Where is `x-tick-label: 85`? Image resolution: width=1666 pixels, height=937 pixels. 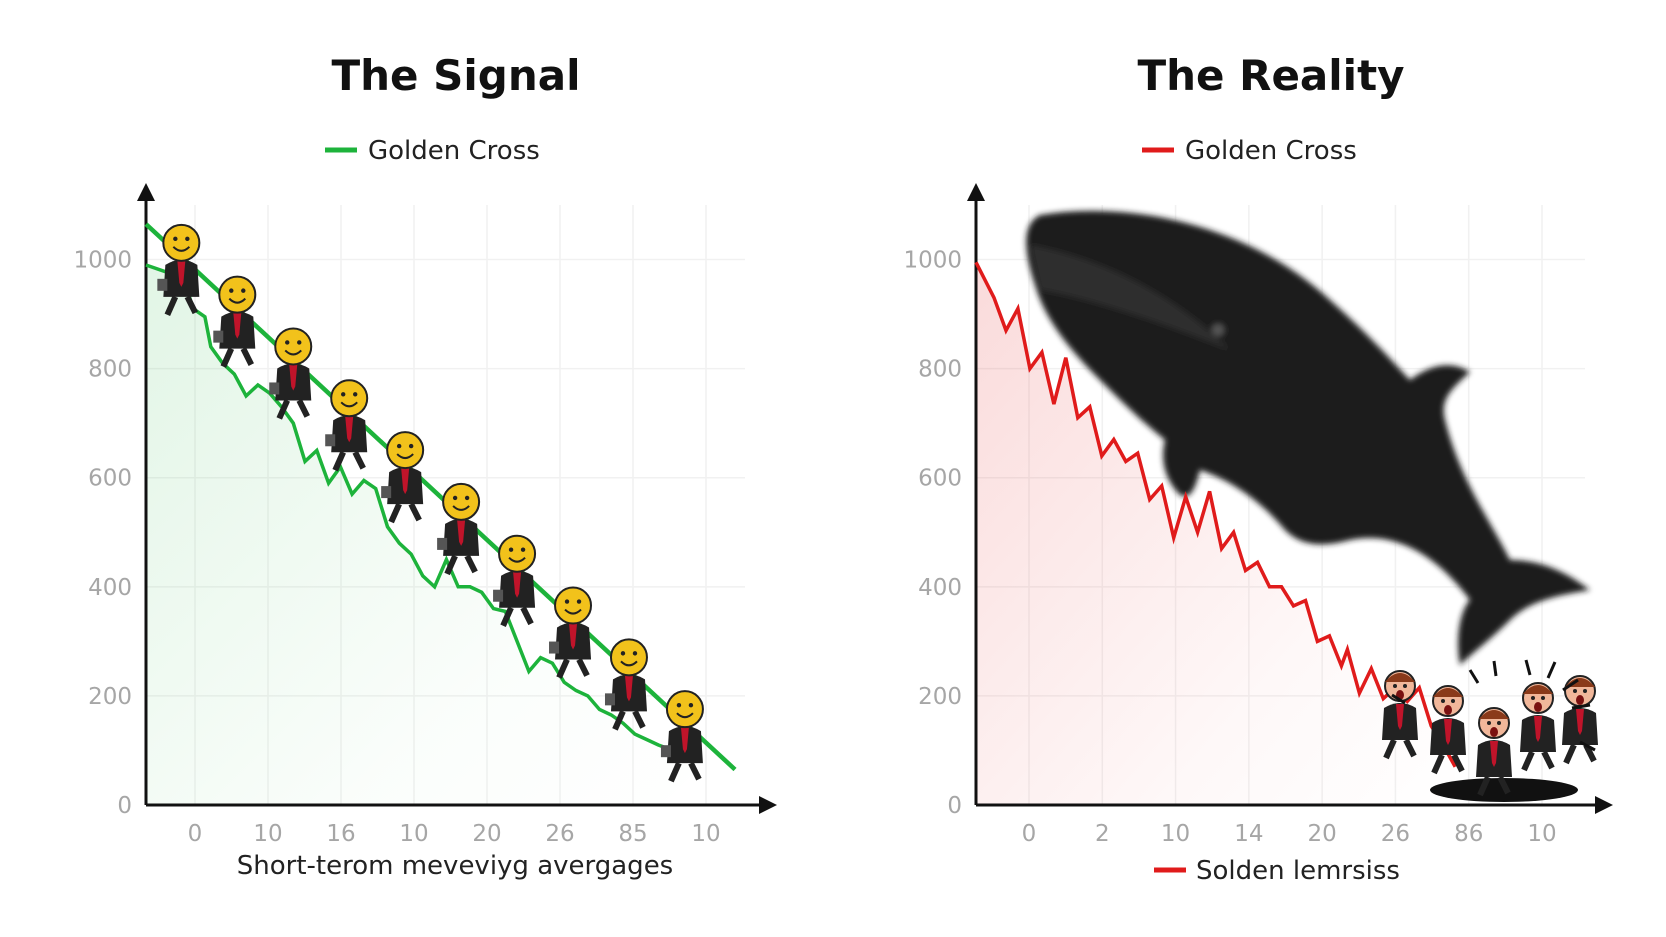 x-tick-label: 85 is located at coordinates (632, 834).